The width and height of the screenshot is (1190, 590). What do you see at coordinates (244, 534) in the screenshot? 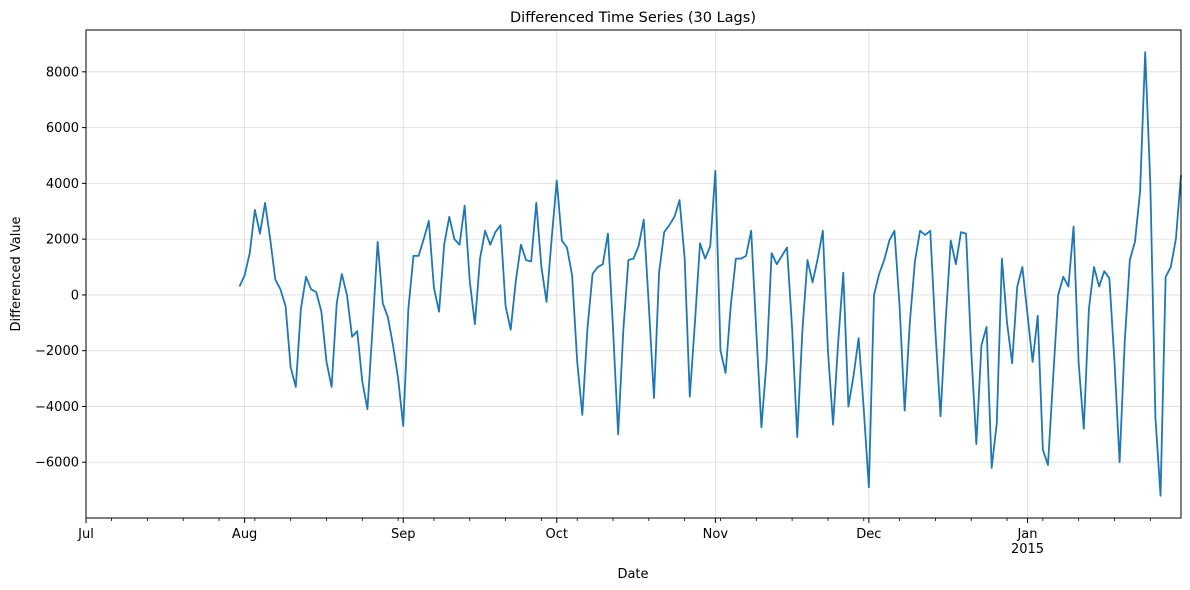
I see `x-tick-label: Aug` at bounding box center [244, 534].